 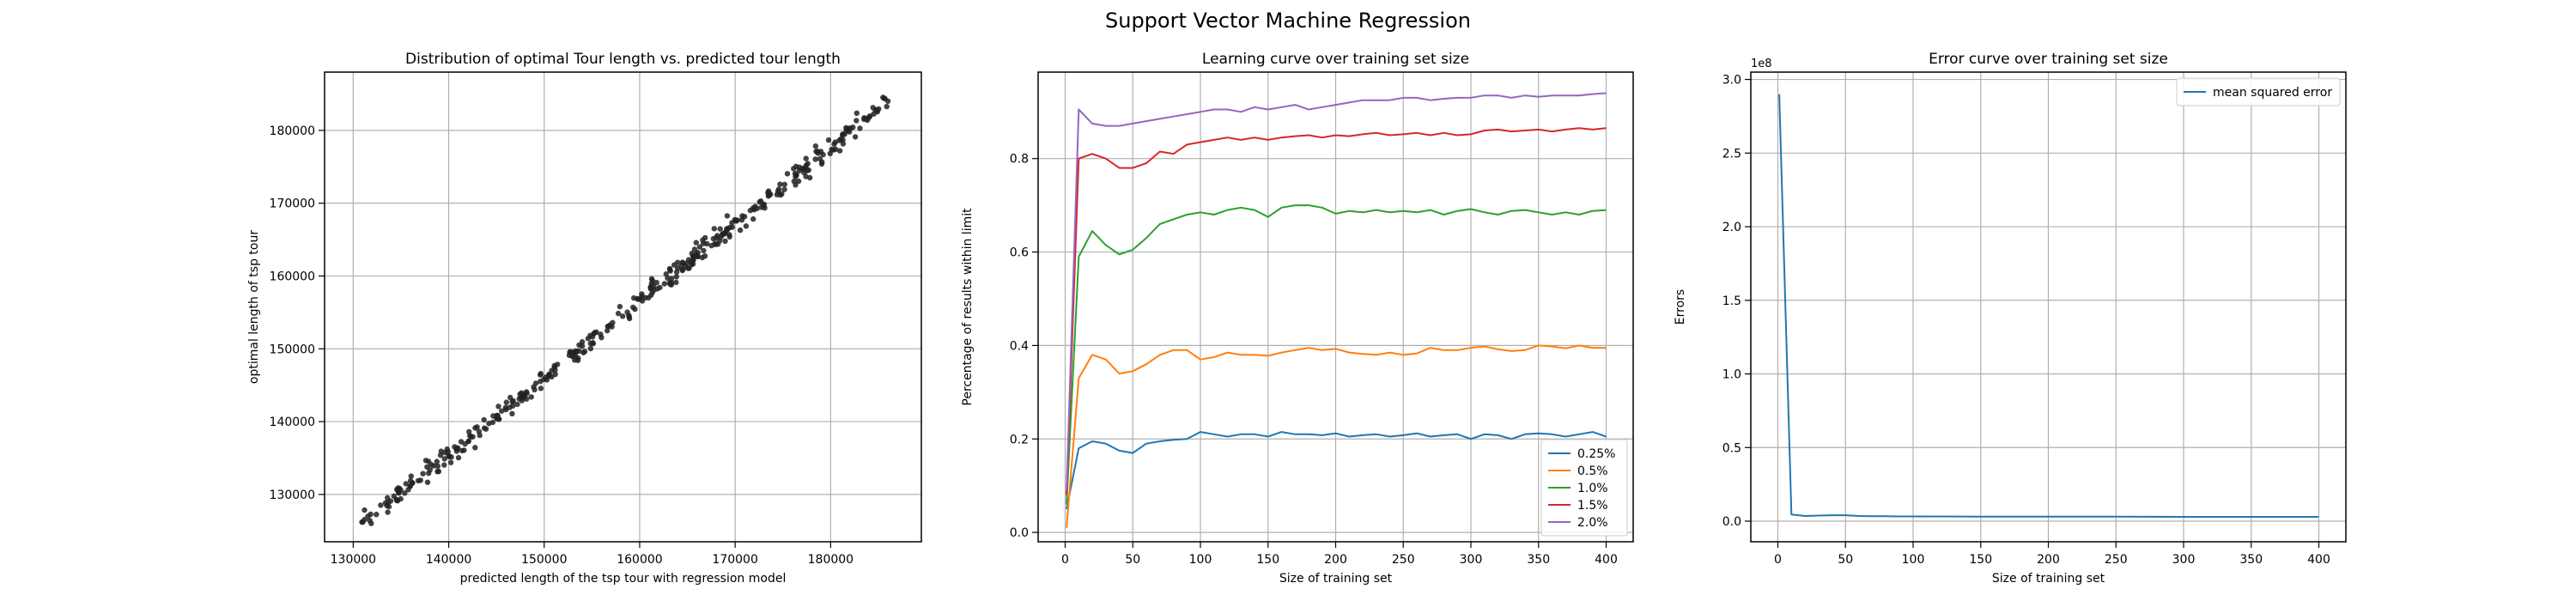 What do you see at coordinates (1020, 160) in the screenshot?
I see `y-tick-label: 0.8` at bounding box center [1020, 160].